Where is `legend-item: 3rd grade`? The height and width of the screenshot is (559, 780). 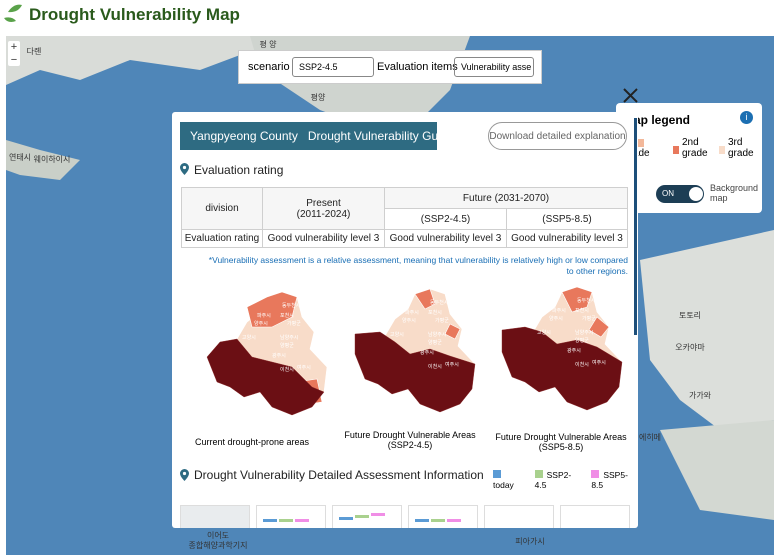
legend-item: 3rd grade is located at coordinates (741, 148).